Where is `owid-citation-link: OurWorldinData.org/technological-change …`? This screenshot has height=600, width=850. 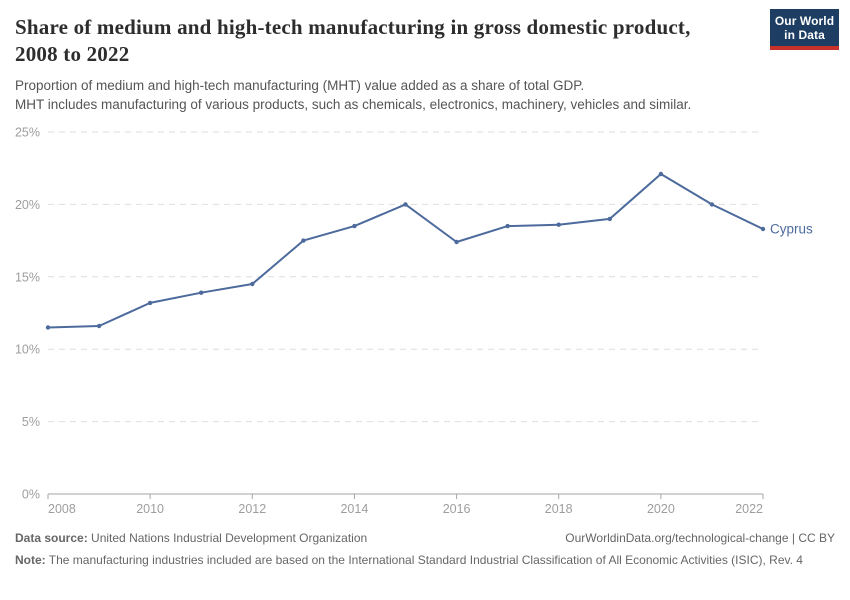
owid-citation-link: OurWorldinData.org/technological-change … is located at coordinates (700, 538).